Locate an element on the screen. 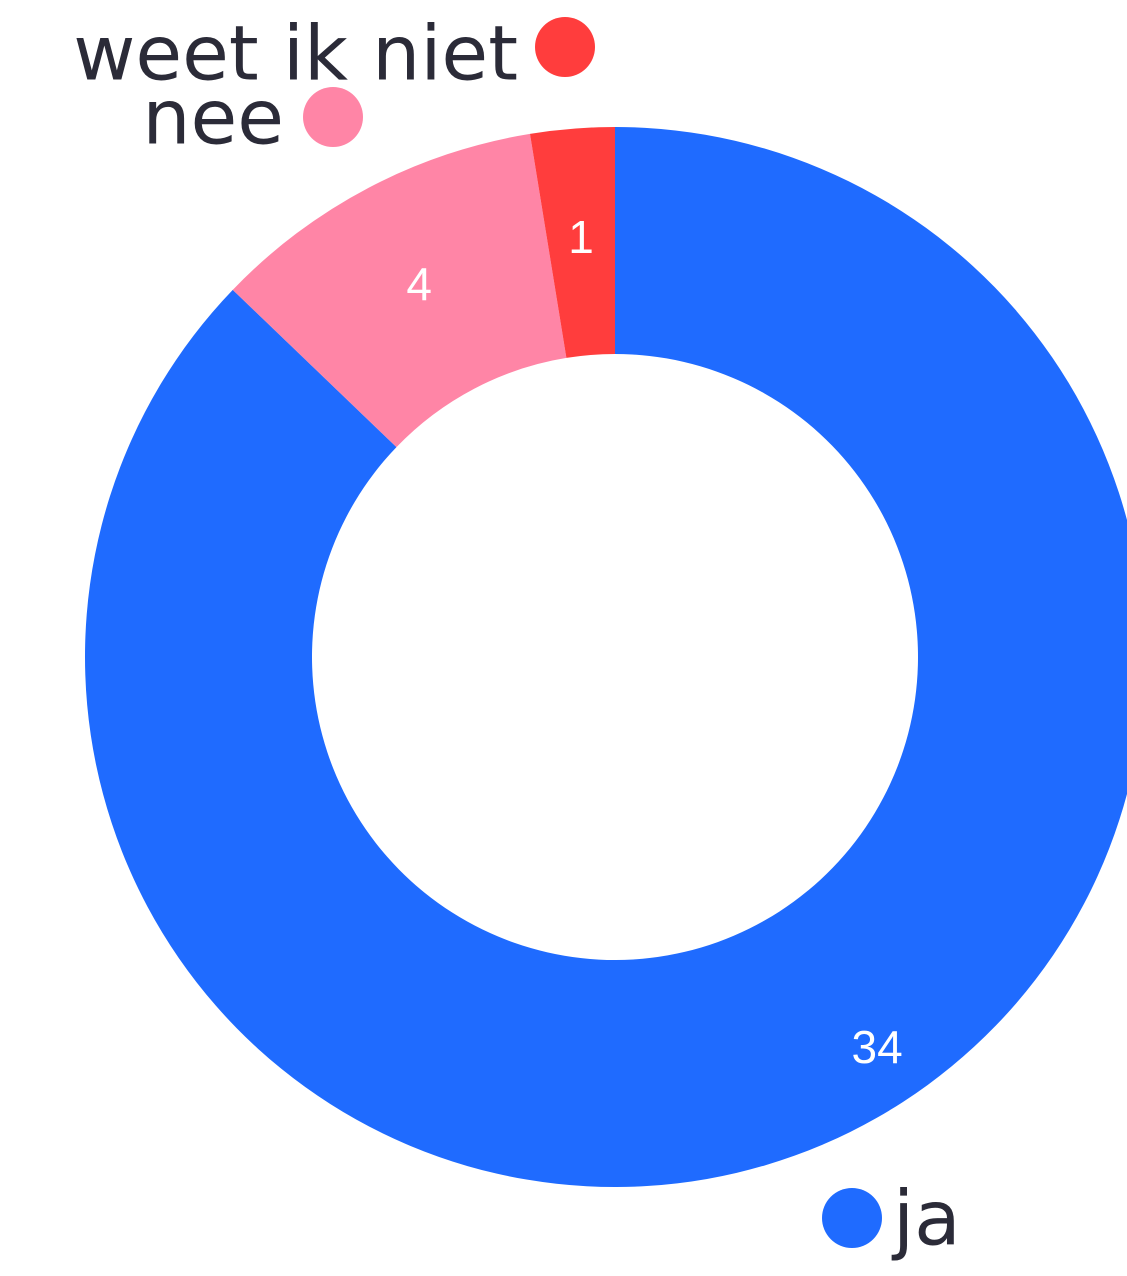 The height and width of the screenshot is (1276, 1127). legend-item-nee: nee is located at coordinates (252, 117).